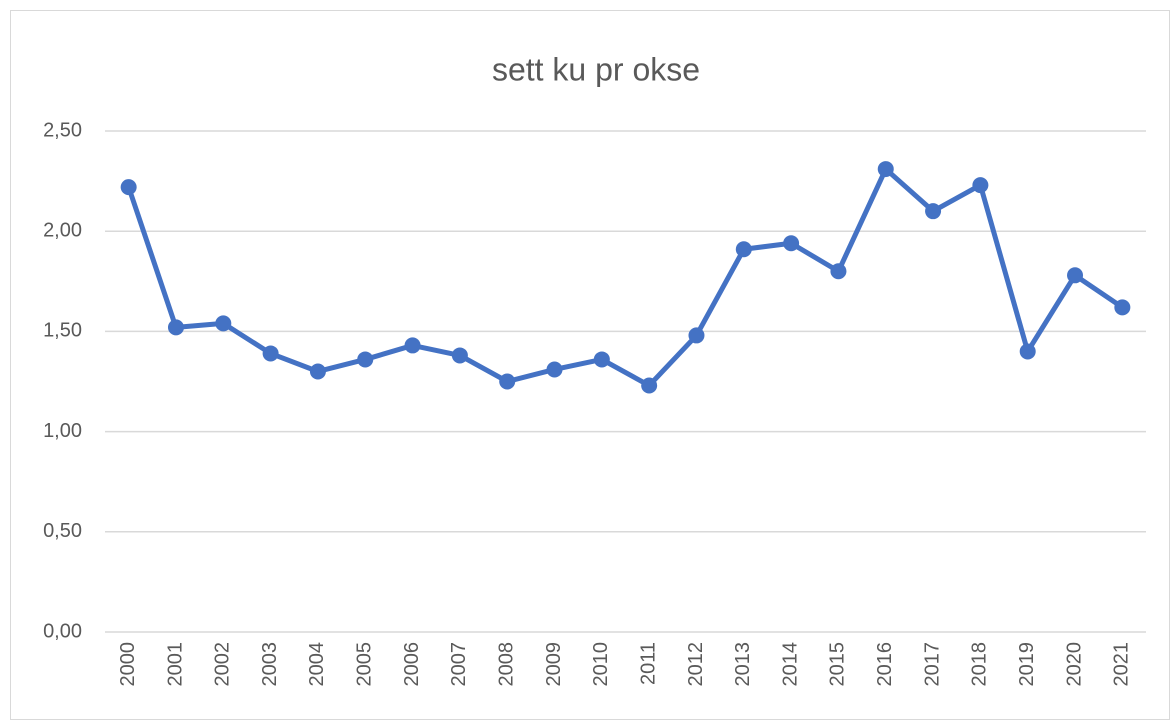 The width and height of the screenshot is (1171, 720). What do you see at coordinates (62, 130) in the screenshot?
I see `y-tick-label: 2,50` at bounding box center [62, 130].